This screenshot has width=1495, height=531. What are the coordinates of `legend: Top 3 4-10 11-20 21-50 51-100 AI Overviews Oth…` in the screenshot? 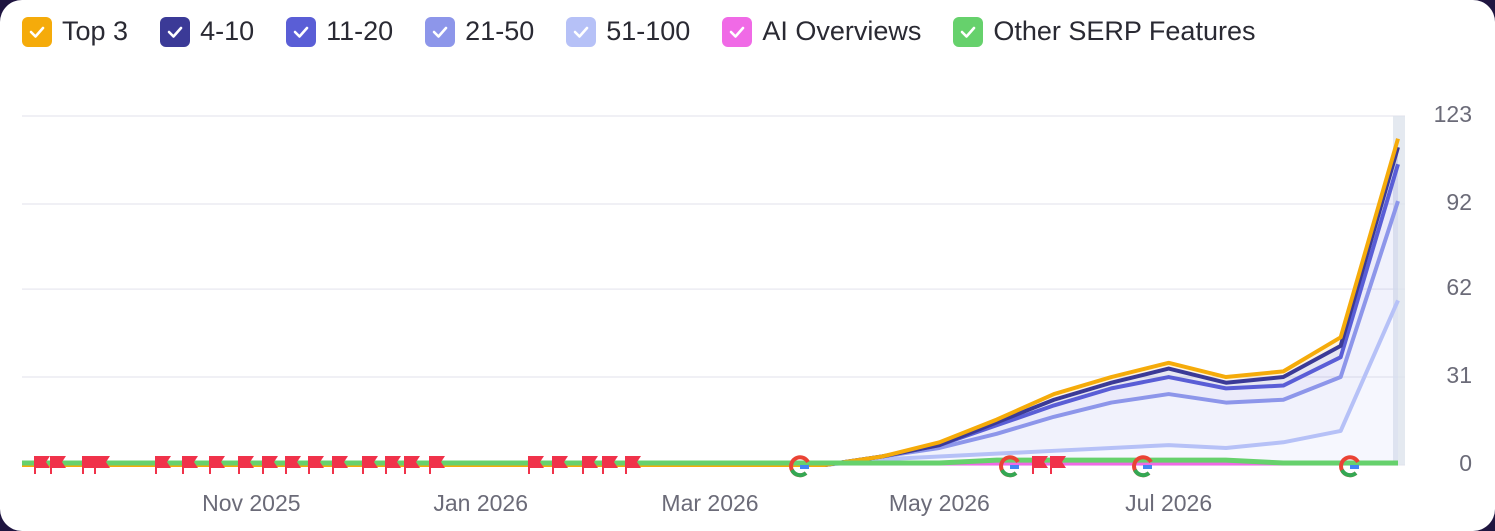 It's located at (638, 31).